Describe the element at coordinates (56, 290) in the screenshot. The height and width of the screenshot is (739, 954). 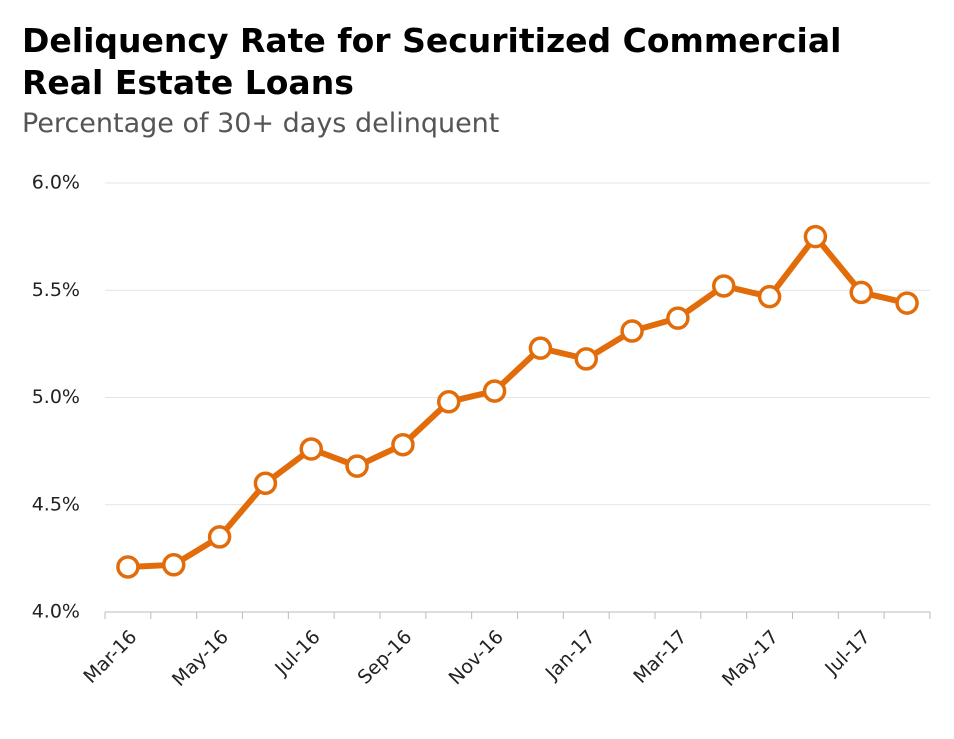
I see `y-tick-label: 5.5%` at that location.